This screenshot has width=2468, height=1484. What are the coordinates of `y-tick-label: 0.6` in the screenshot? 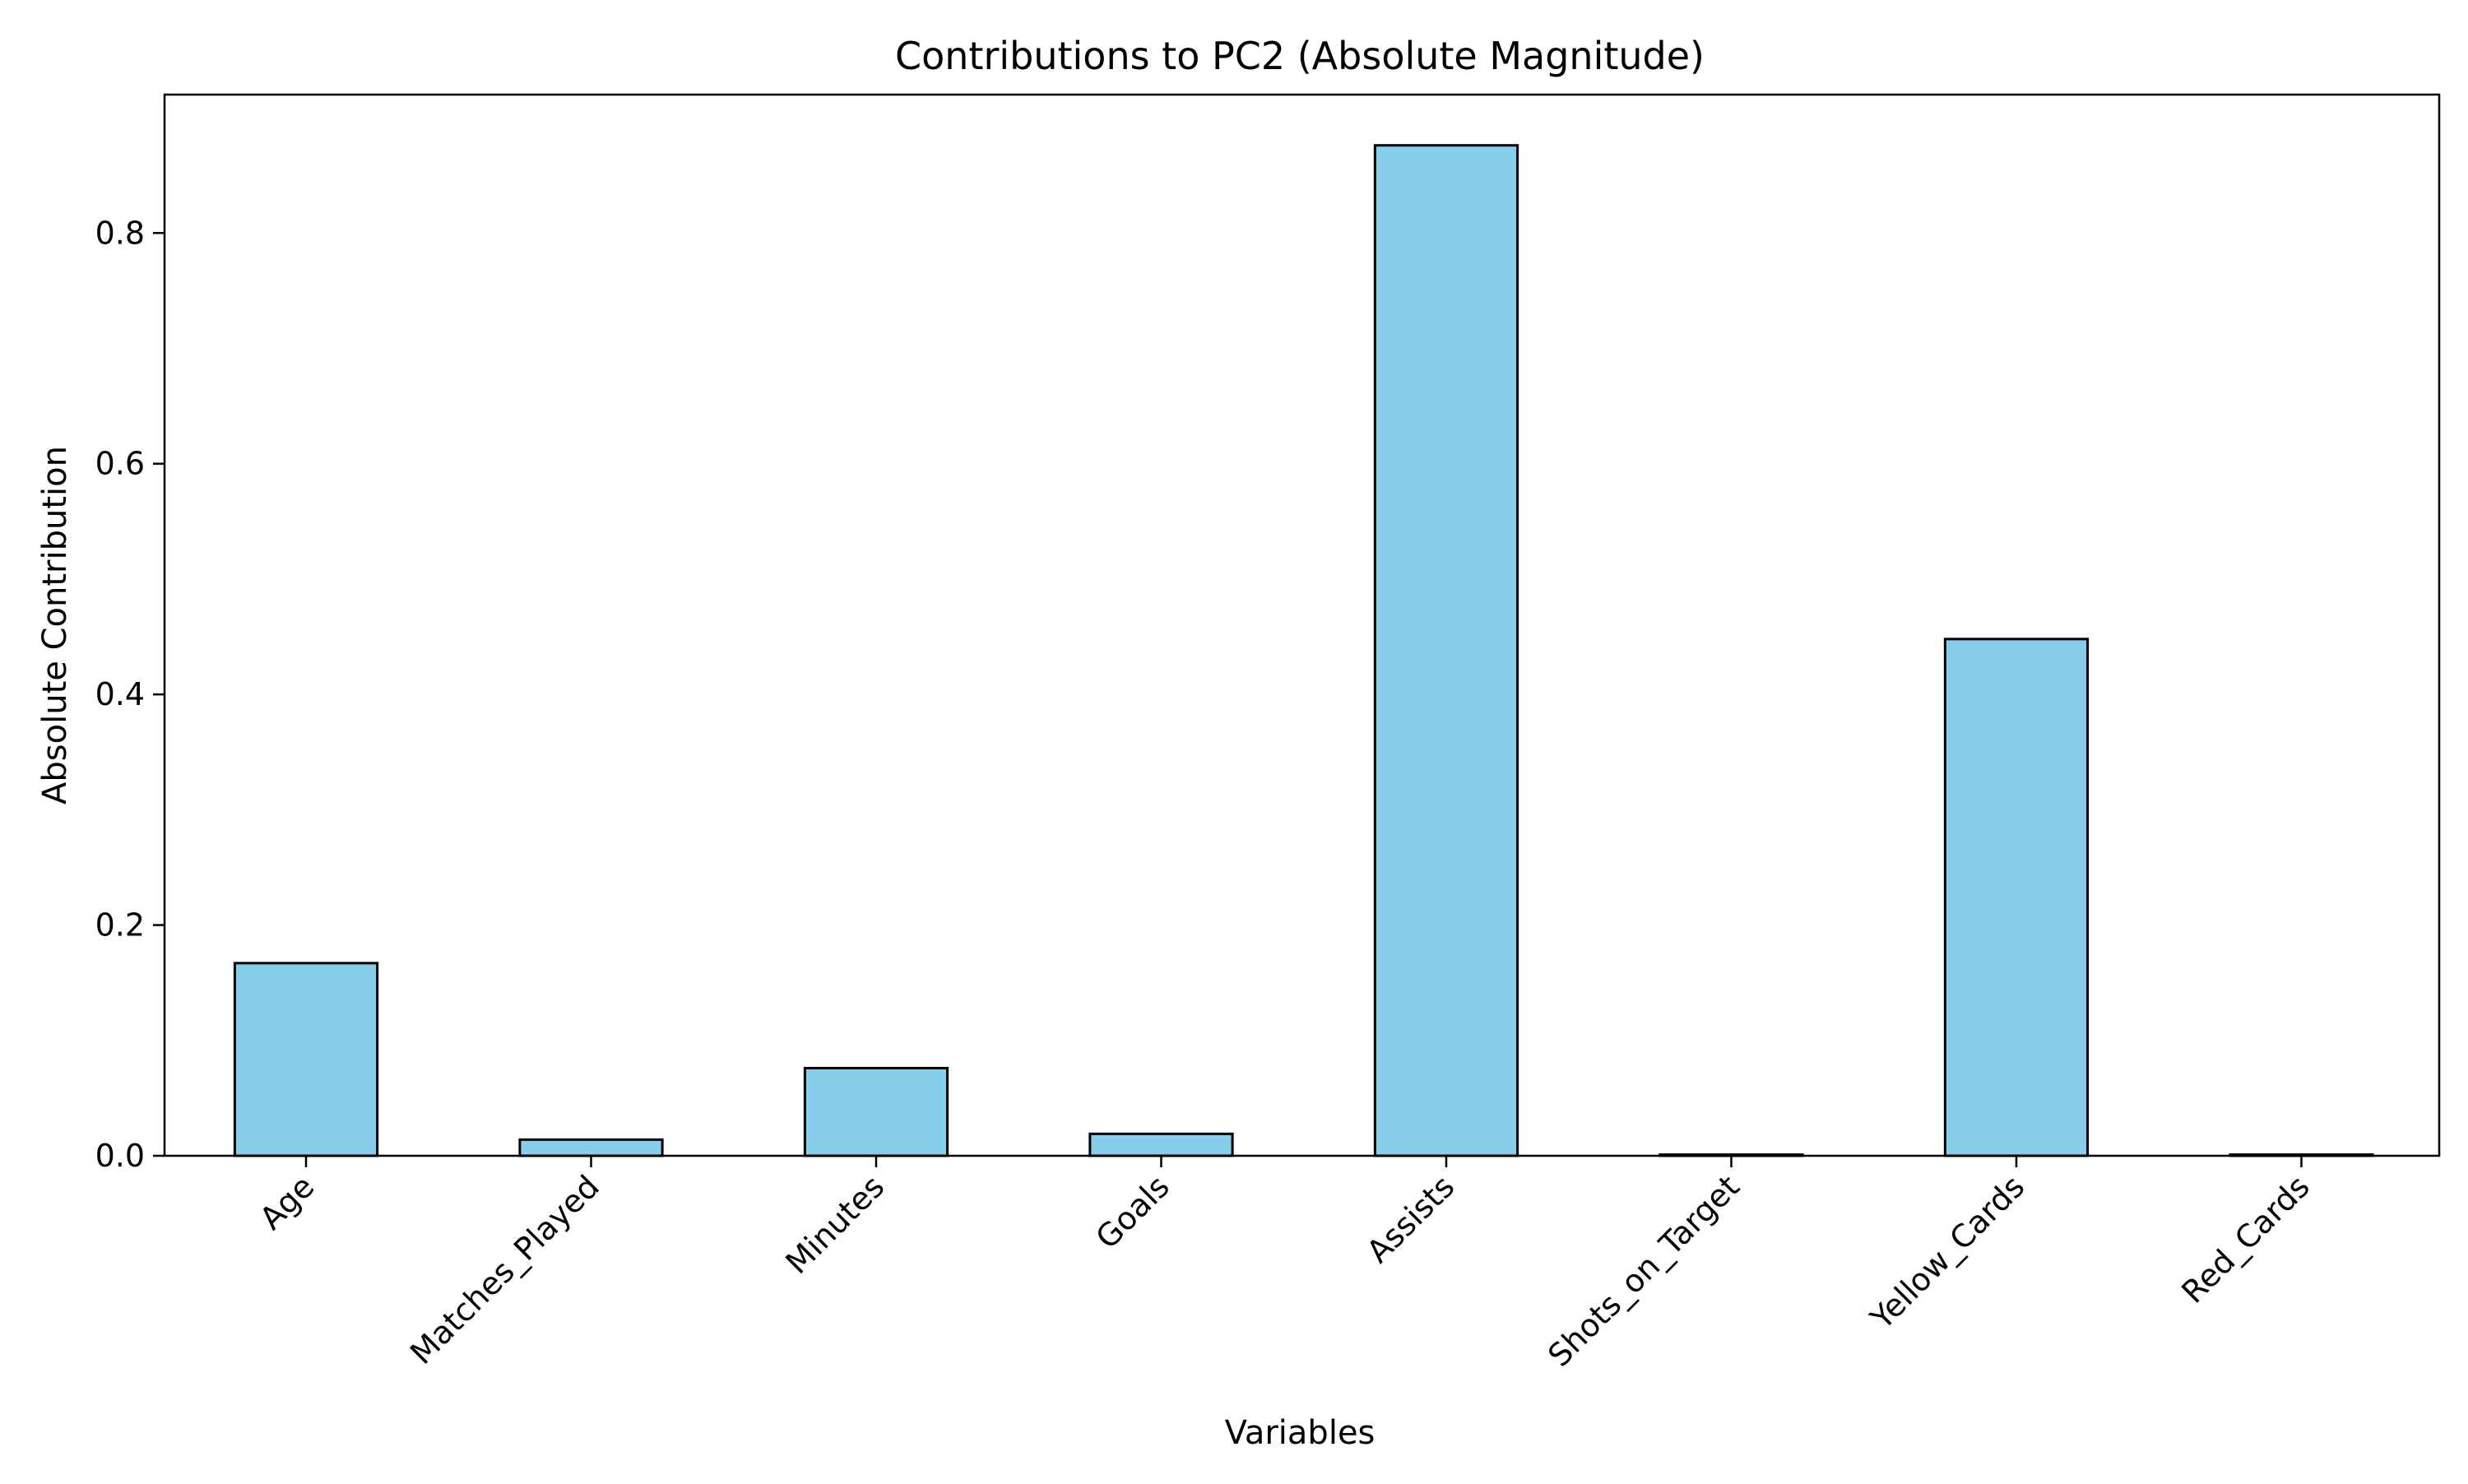 It's located at (120, 464).